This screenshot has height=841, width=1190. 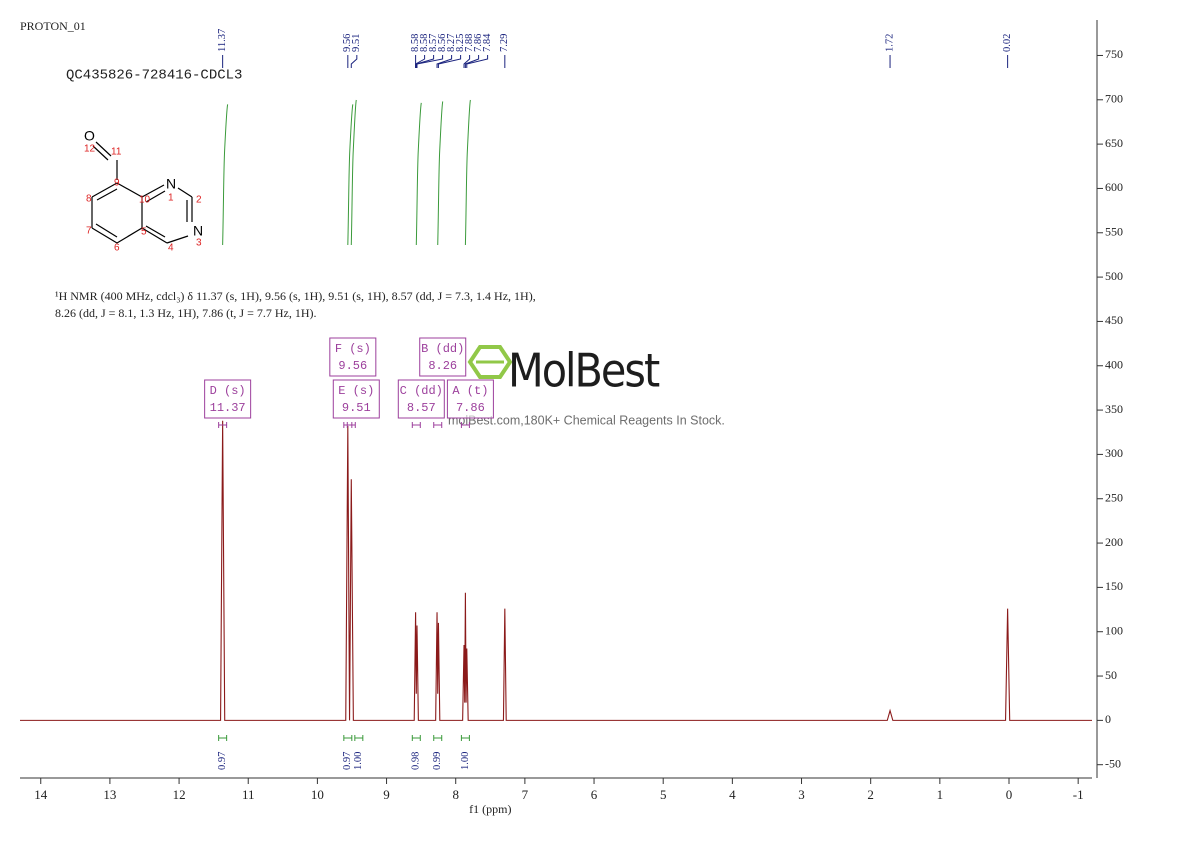 What do you see at coordinates (460, 43) in the screenshot?
I see `peak-label: 8.25` at bounding box center [460, 43].